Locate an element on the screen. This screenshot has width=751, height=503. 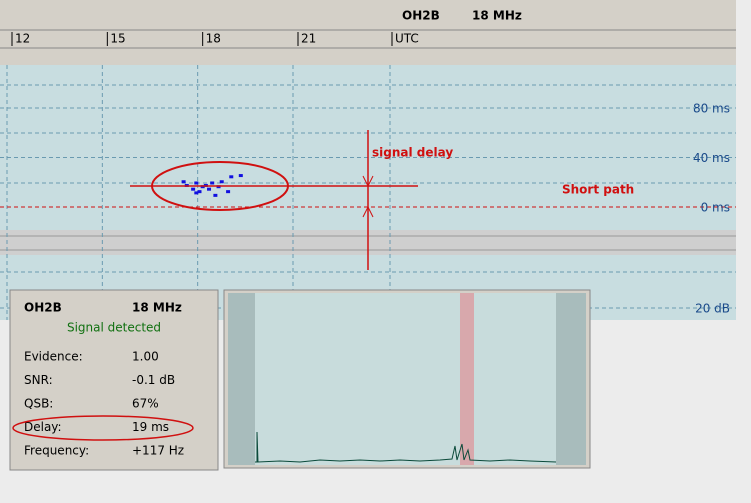
arrows is located at coordinates (368, 196).